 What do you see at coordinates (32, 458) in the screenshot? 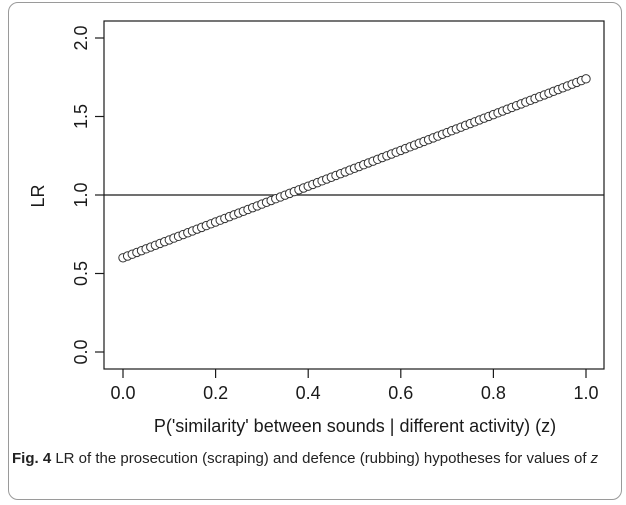
I see `caption-label: Fig. 4` at bounding box center [32, 458].